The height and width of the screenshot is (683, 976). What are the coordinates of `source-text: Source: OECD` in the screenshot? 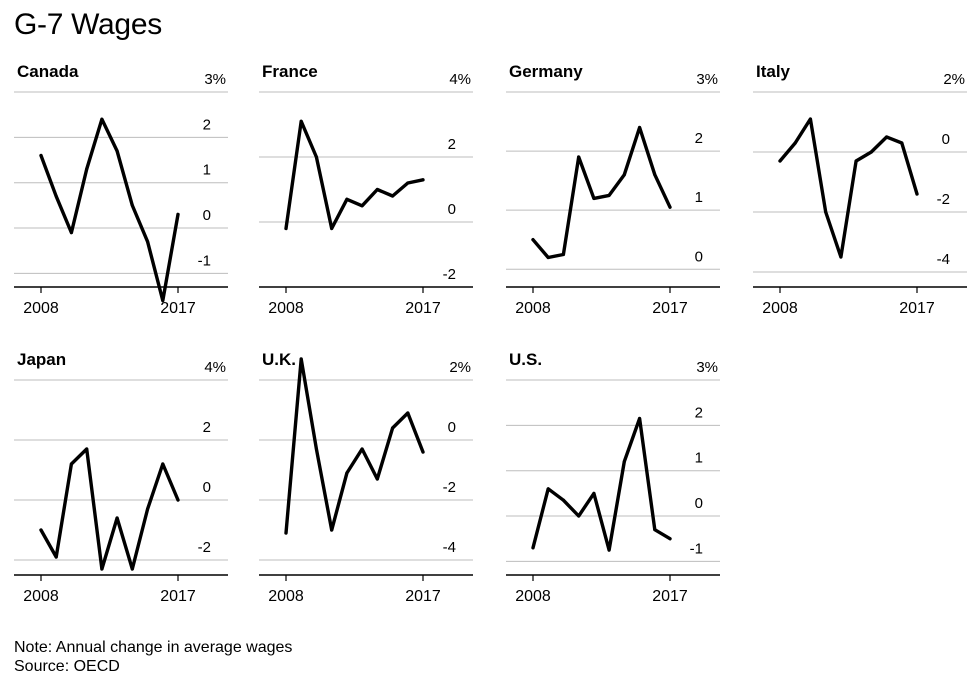 It's located at (67, 666).